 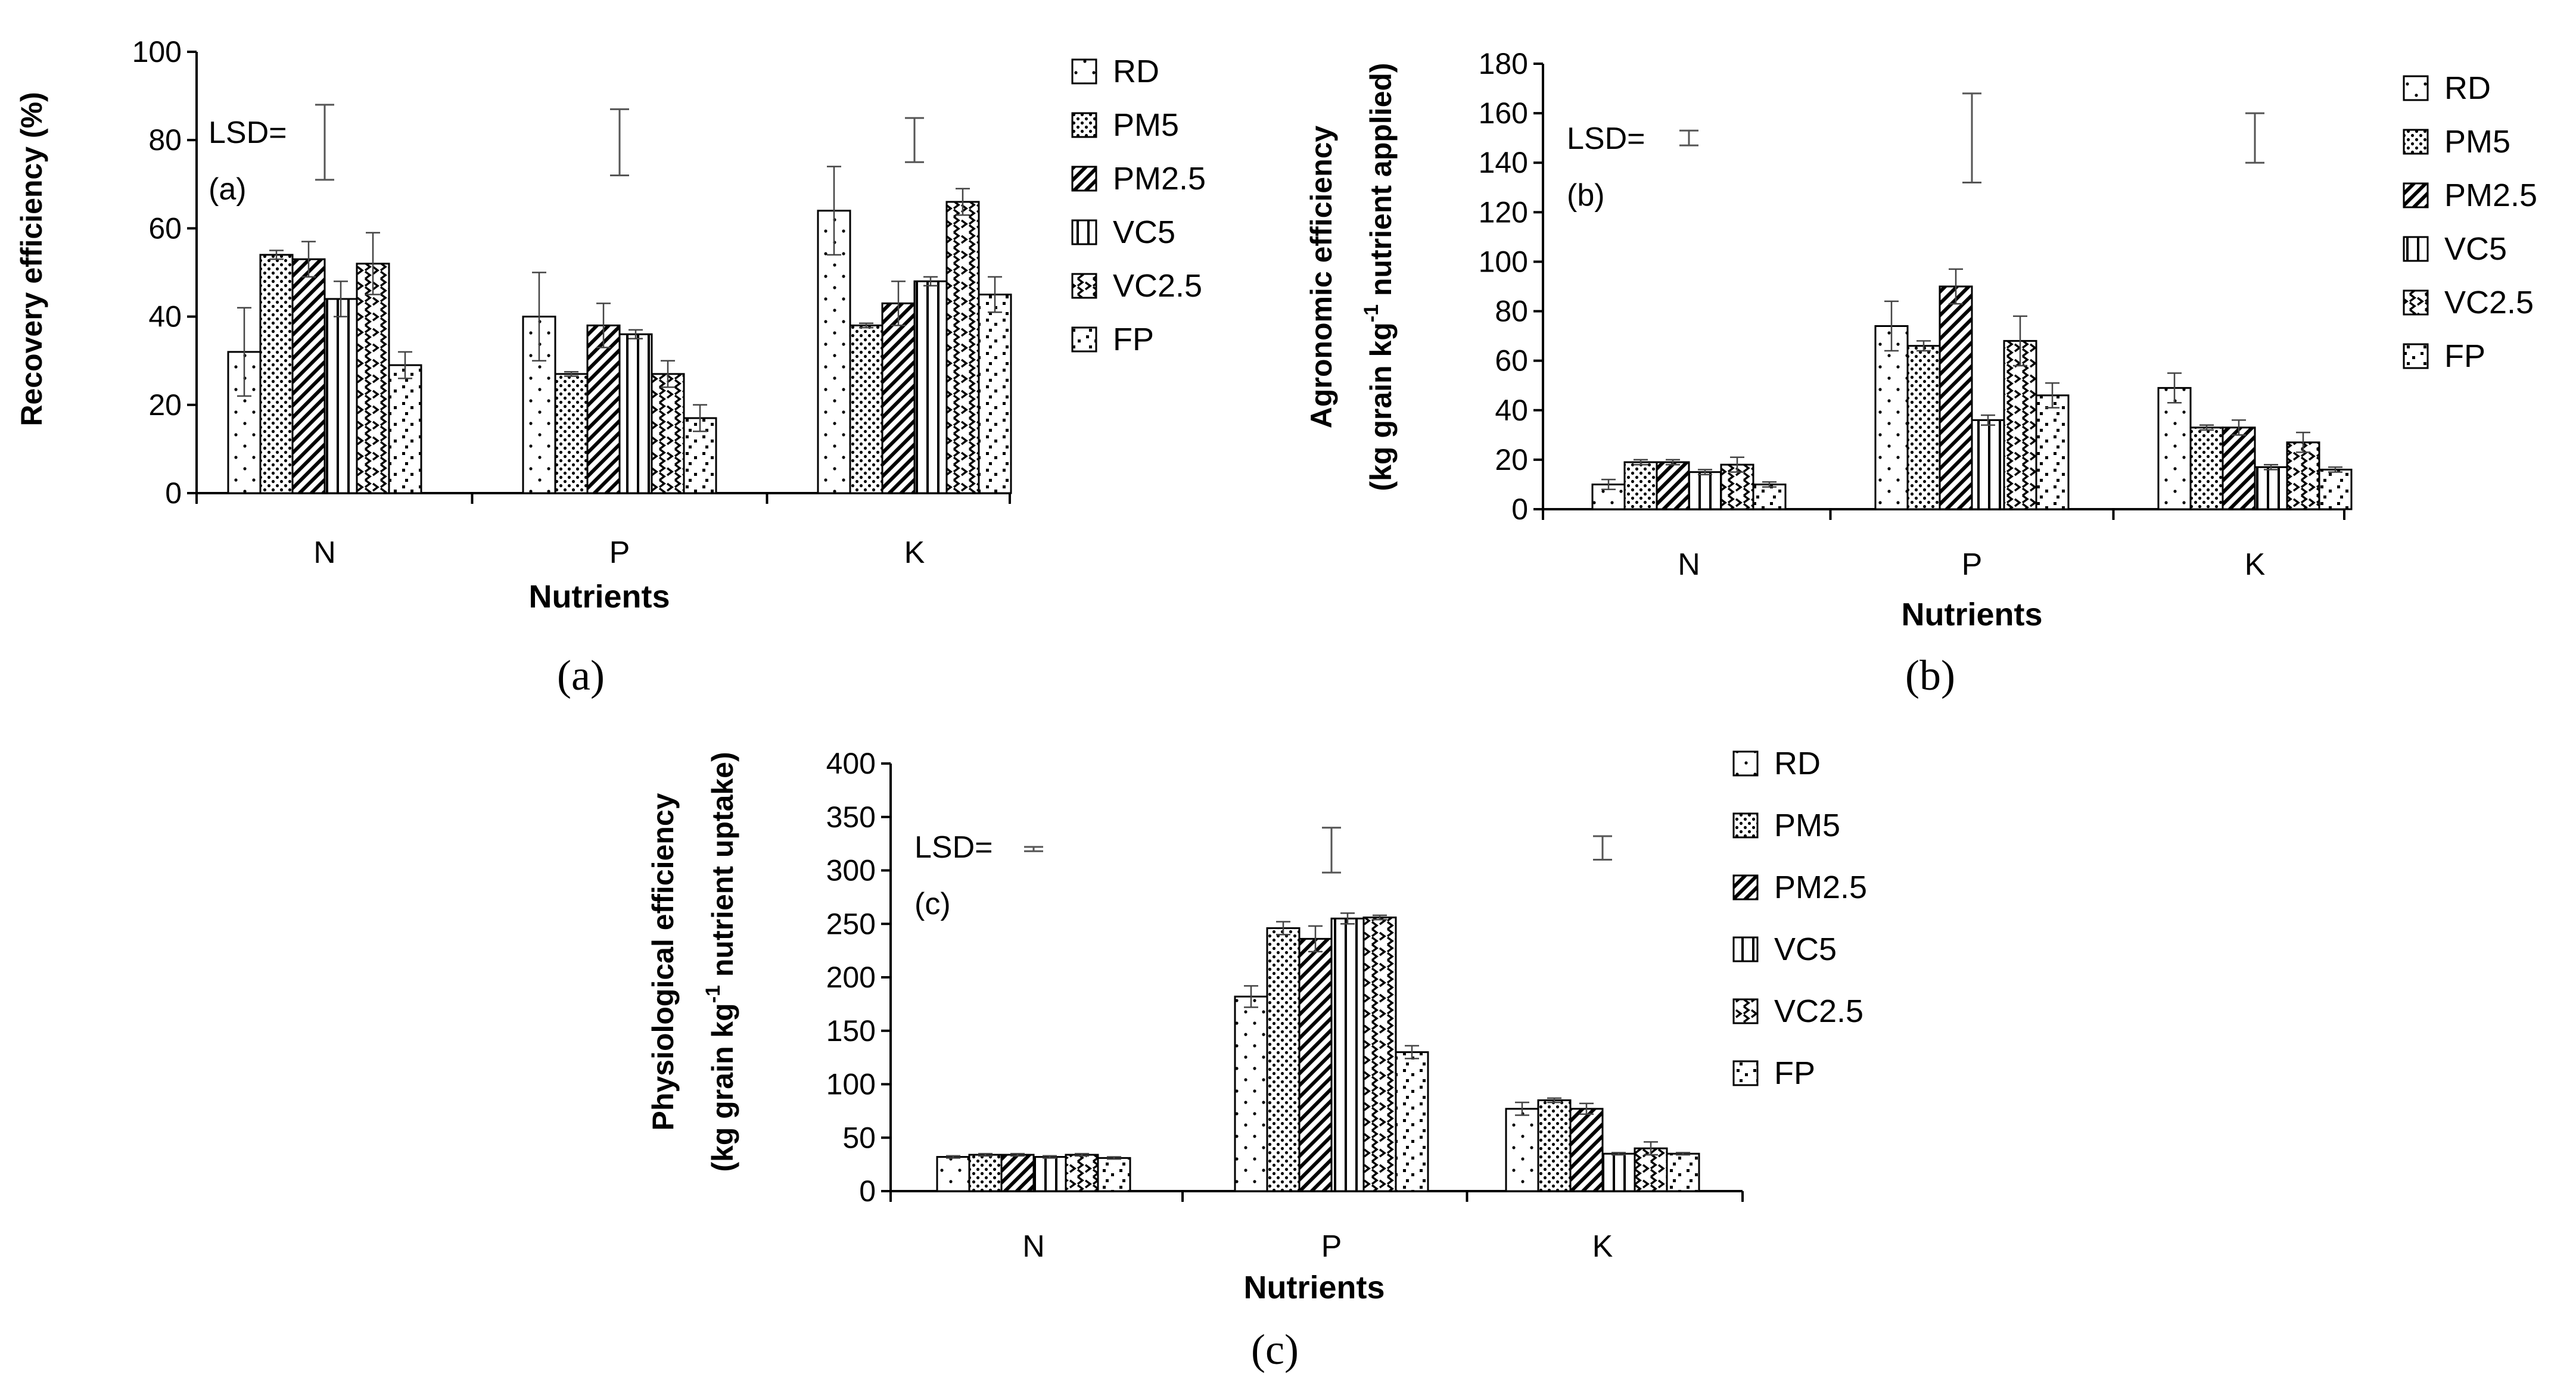 What do you see at coordinates (1503, 162) in the screenshot?
I see `y-tick-label: 140` at bounding box center [1503, 162].